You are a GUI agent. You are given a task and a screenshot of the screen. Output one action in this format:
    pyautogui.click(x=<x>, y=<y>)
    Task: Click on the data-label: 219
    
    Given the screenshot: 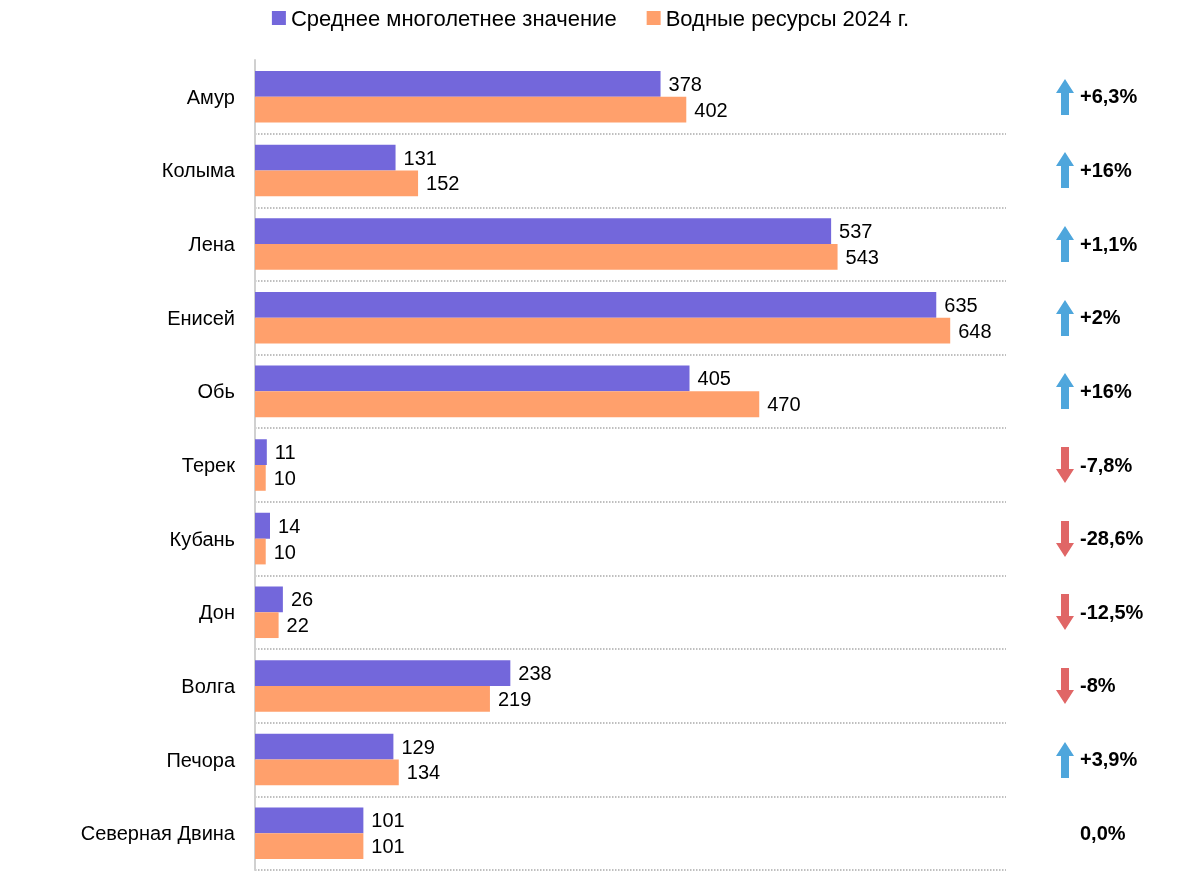 What is the action you would take?
    pyautogui.click(x=514, y=698)
    